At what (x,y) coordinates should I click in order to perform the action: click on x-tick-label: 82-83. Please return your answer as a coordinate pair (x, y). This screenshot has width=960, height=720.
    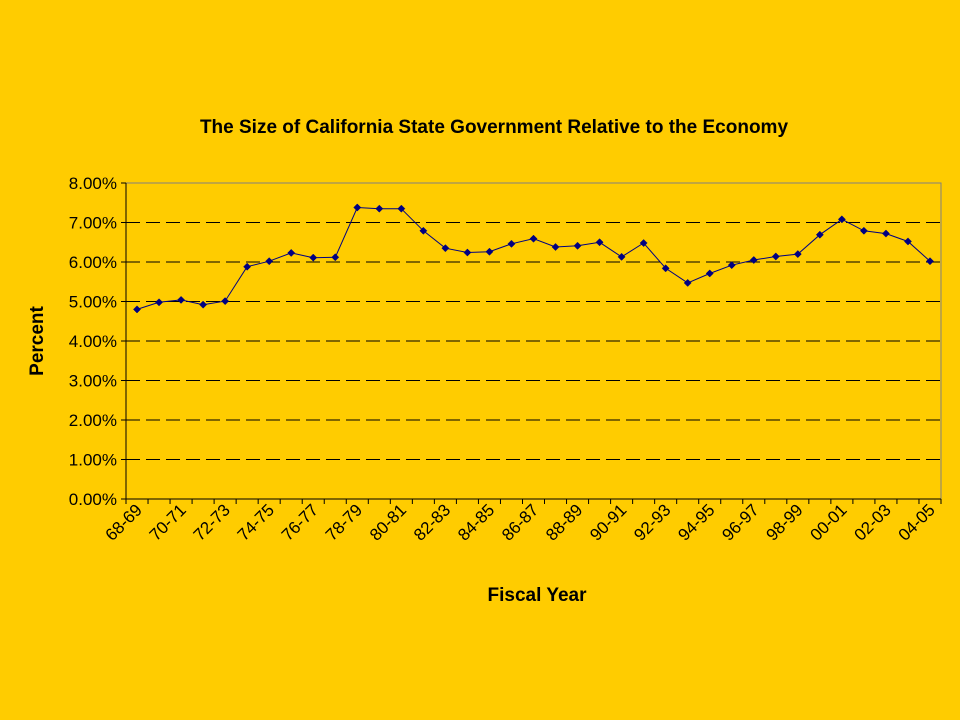
    Looking at the image, I should click on (432, 522).